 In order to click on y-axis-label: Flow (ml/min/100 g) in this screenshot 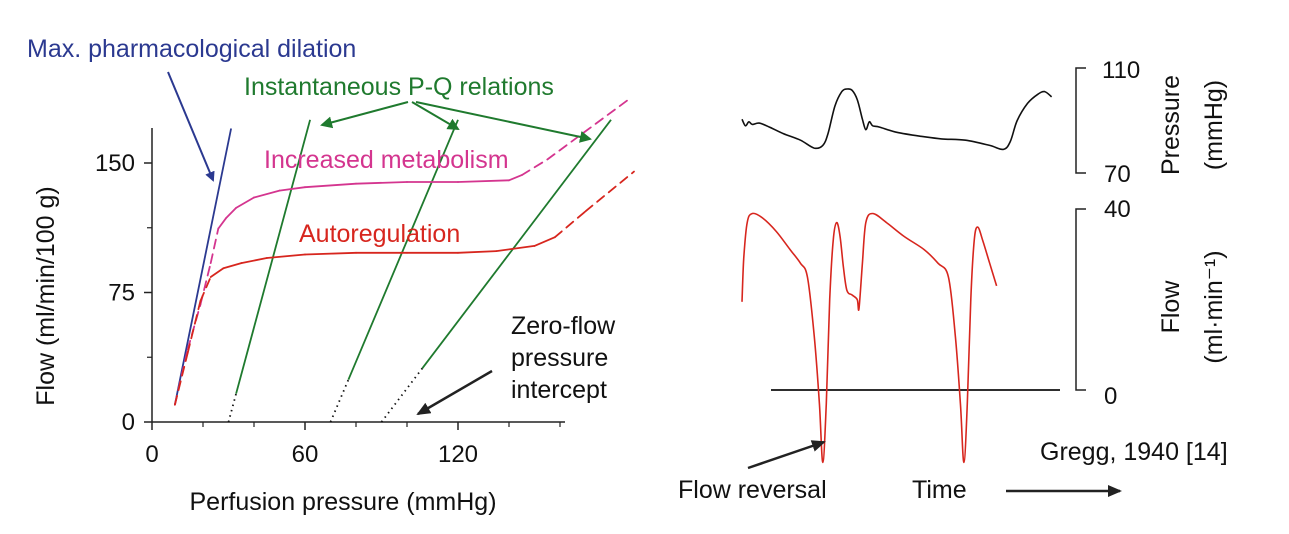, I will do `click(46, 296)`.